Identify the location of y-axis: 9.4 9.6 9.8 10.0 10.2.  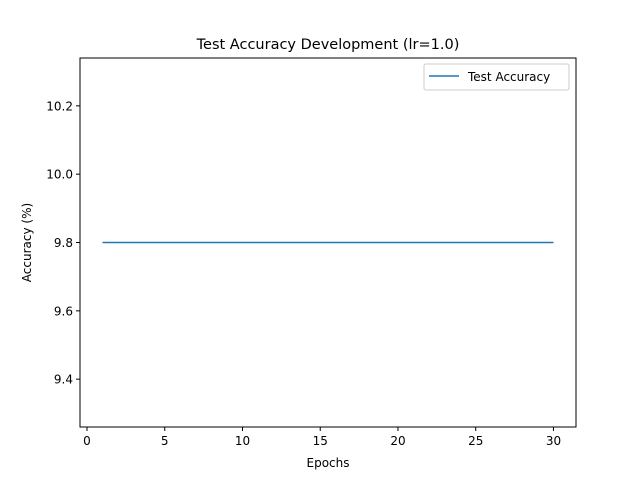
(63, 243).